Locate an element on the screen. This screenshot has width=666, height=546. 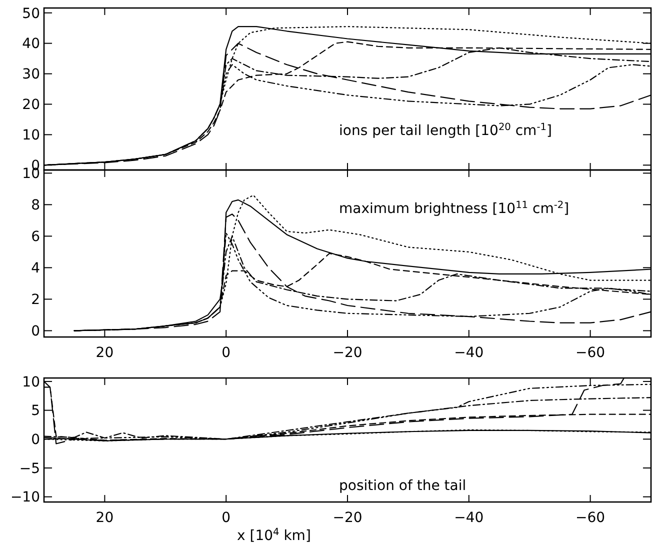
y-tick-label: 50 is located at coordinates (31, 14).